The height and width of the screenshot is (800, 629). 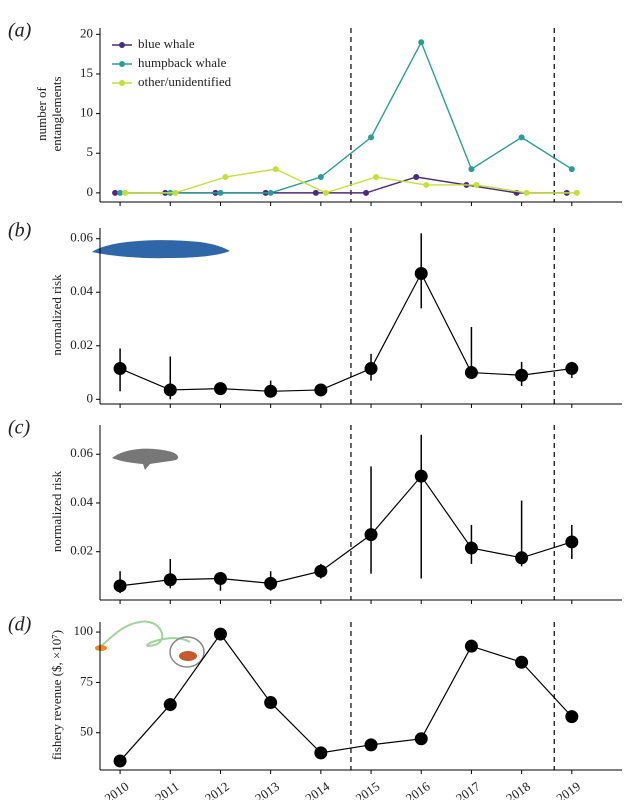 What do you see at coordinates (217, 789) in the screenshot?
I see `x-tick-label: 2012` at bounding box center [217, 789].